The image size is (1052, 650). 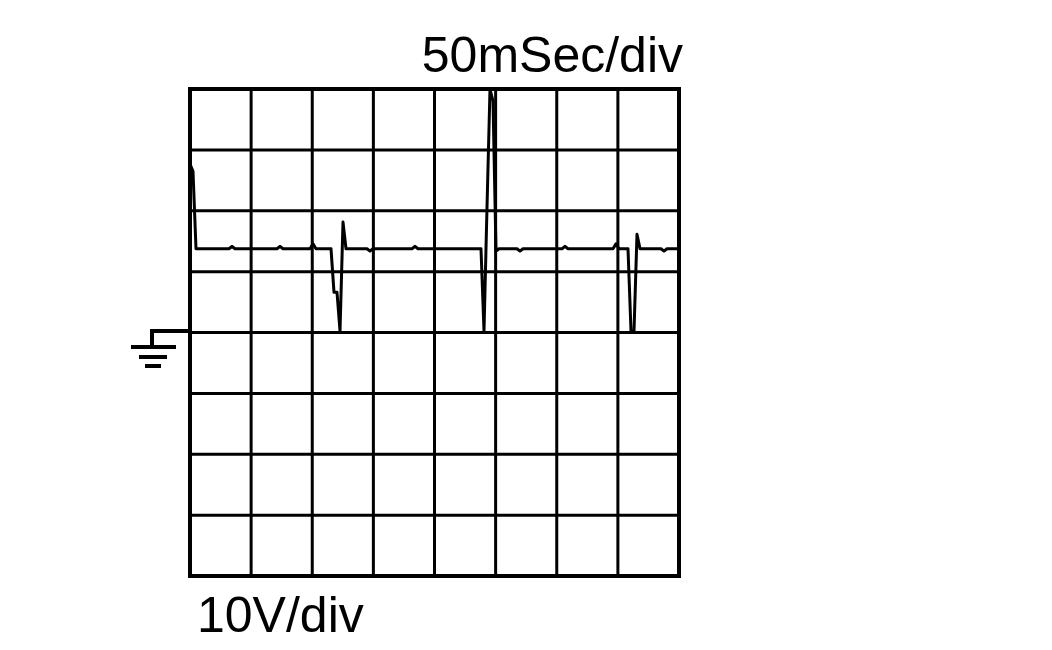 What do you see at coordinates (280, 615) in the screenshot?
I see `text: 10V/div` at bounding box center [280, 615].